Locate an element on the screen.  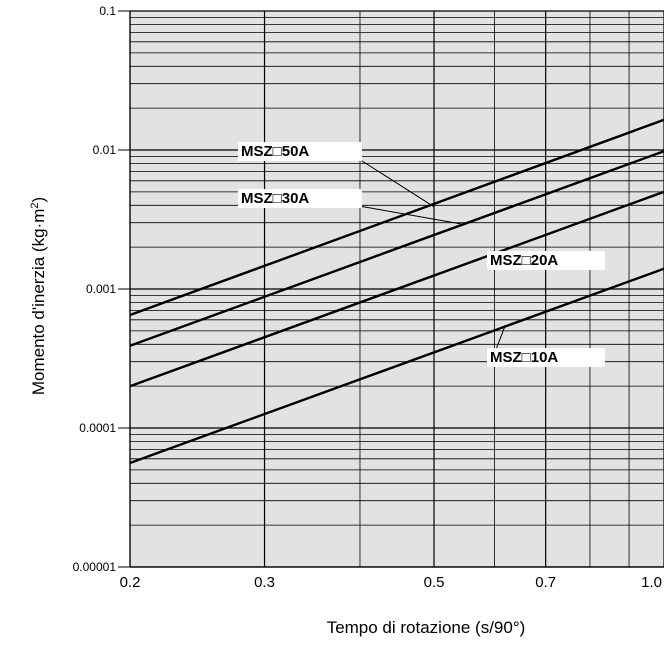
y-tick-label: 0.0001 is located at coordinates (97, 428).